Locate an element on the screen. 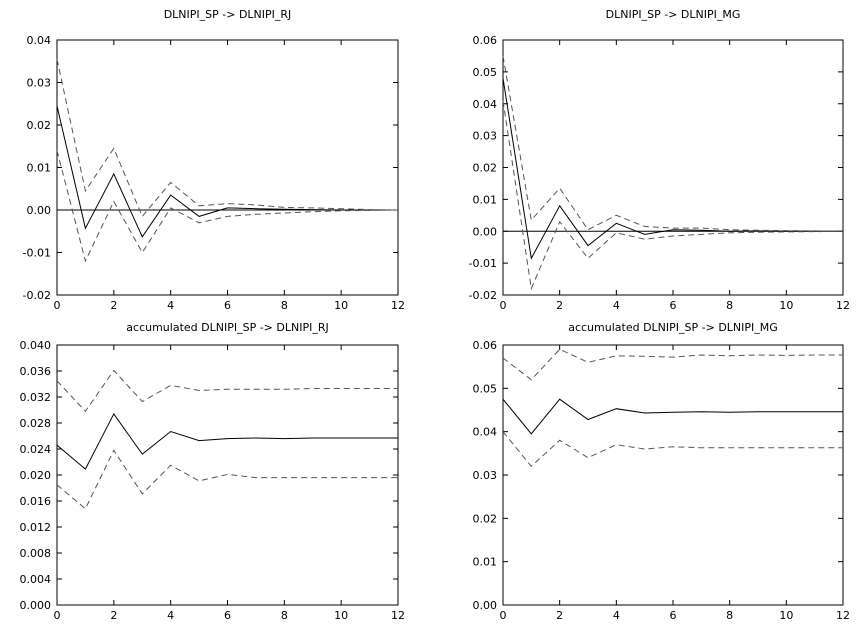 The width and height of the screenshot is (856, 626). chart-title: DLNIPI_SP -> DLNIPI_MG is located at coordinates (673, 14).